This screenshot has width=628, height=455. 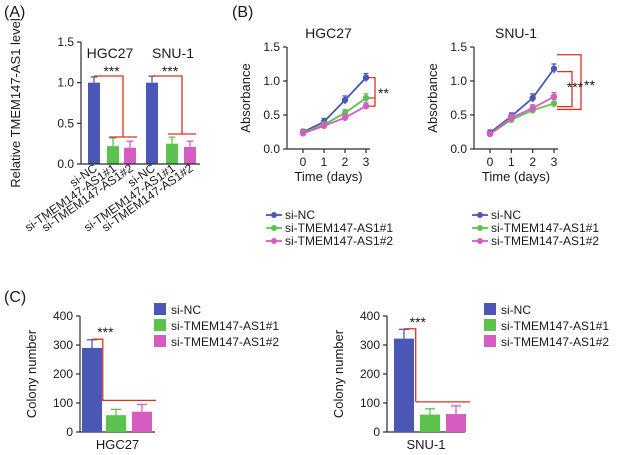 What do you see at coordinates (225, 342) in the screenshot?
I see `panel-c-hgc27-legend-label: si-TMEM147-AS1#2` at bounding box center [225, 342].